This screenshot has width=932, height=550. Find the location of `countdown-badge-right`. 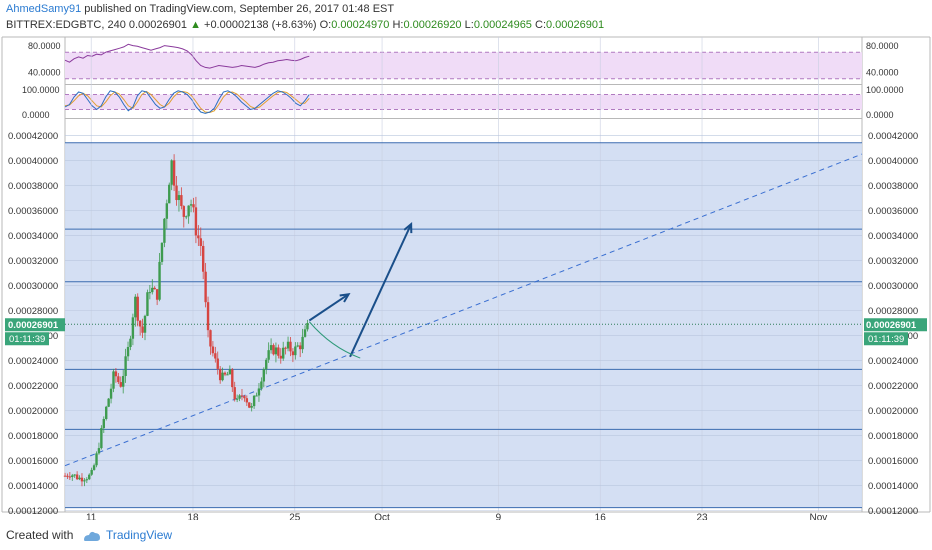

countdown-badge-right is located at coordinates (886, 339).